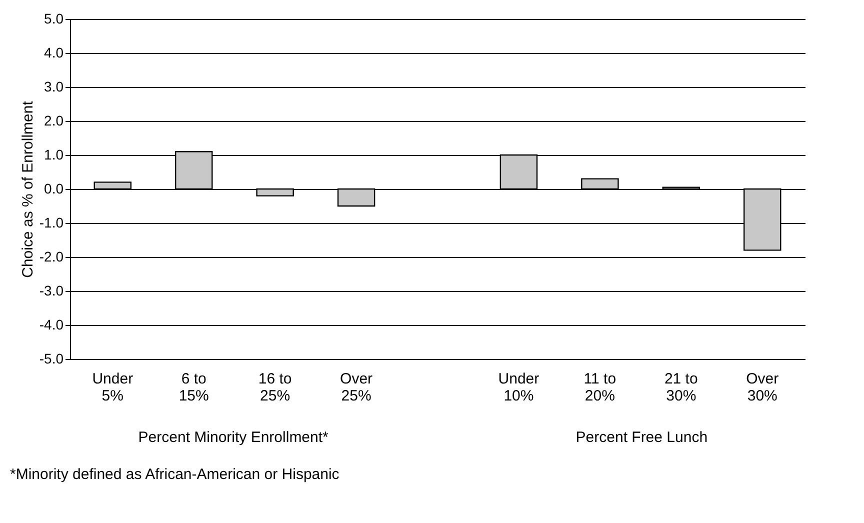 The width and height of the screenshot is (864, 523). Describe the element at coordinates (51, 222) in the screenshot. I see `y-tick-label: -1.0` at that location.